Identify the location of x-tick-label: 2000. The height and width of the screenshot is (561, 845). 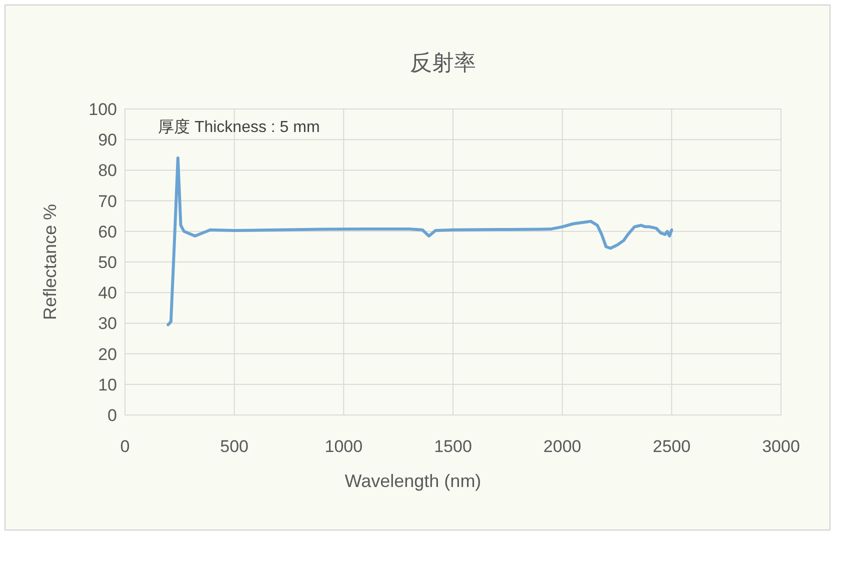
(562, 446).